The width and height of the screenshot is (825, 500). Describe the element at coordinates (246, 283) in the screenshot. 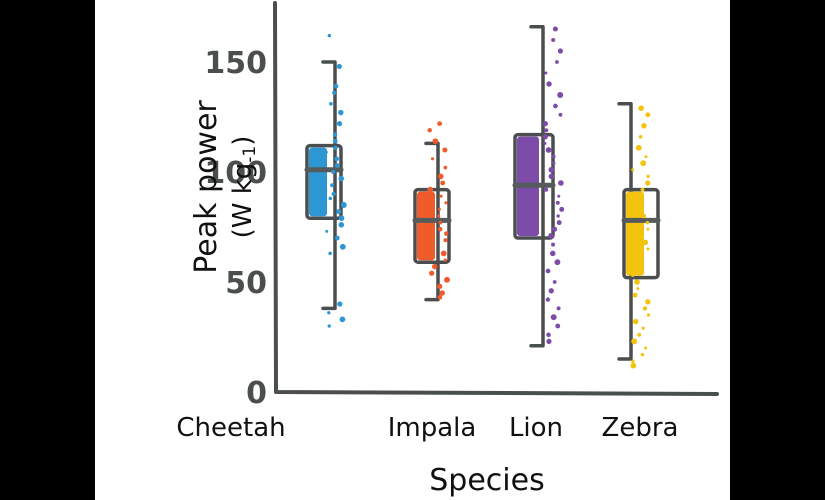

I see `y-tick-label: 50` at that location.